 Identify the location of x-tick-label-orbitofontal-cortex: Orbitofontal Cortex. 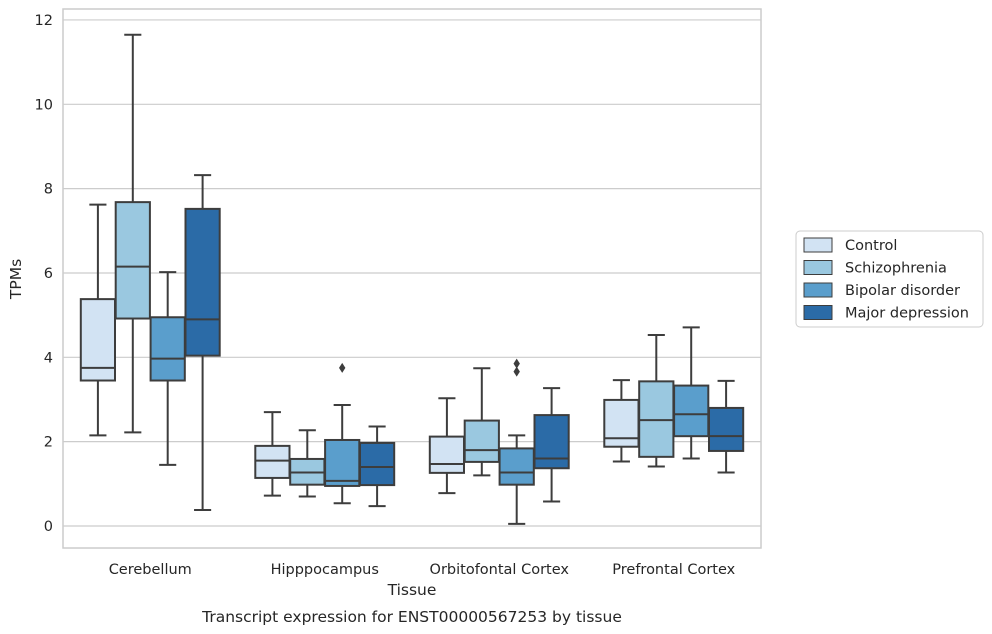
(500, 570).